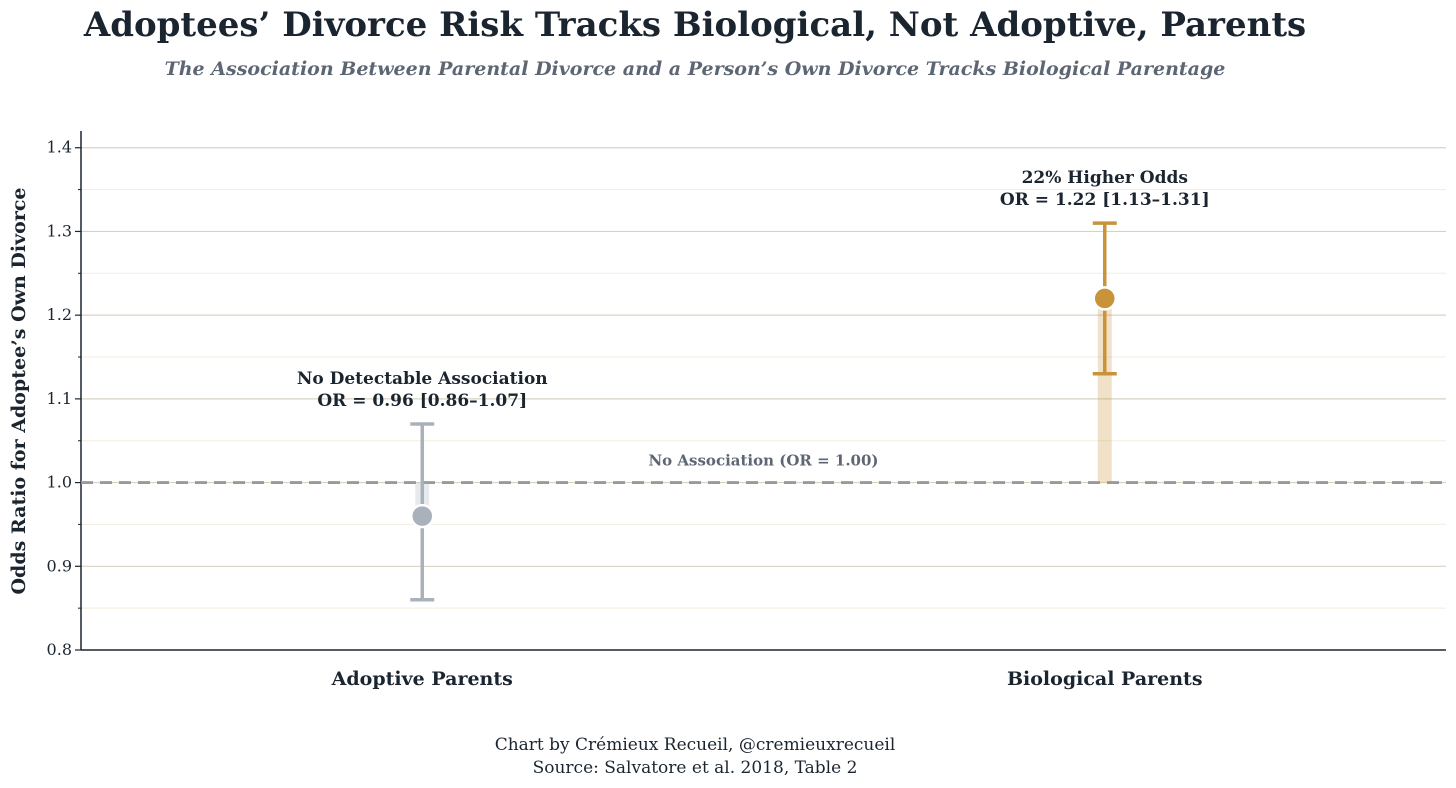 This screenshot has width=1456, height=788. What do you see at coordinates (695, 768) in the screenshot?
I see `source-line: Source: Salvatore et al. 2018, Table 2` at bounding box center [695, 768].